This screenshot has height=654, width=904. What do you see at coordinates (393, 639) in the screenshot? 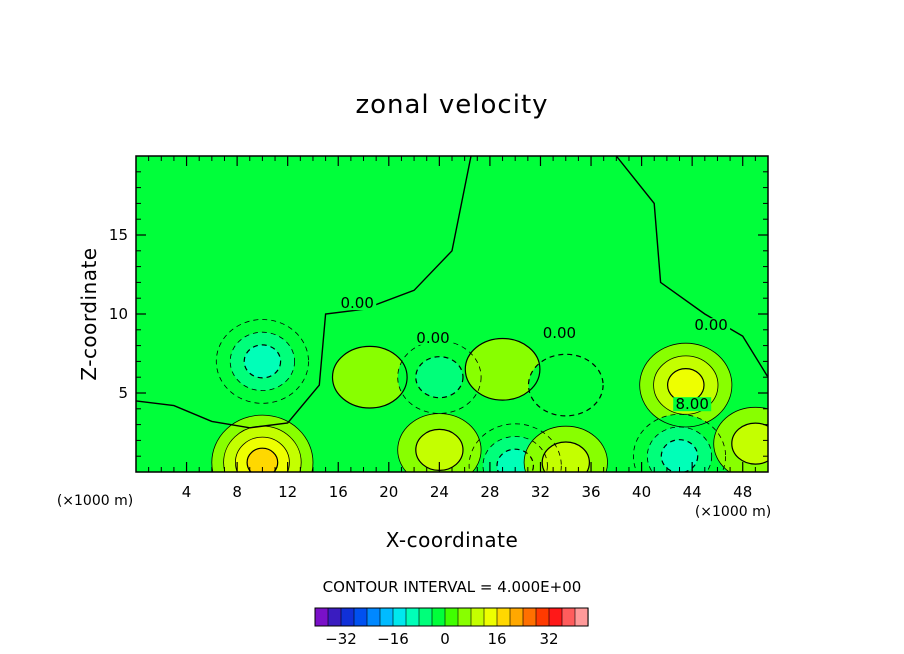
I see `colorbar-tick-label: −16` at bounding box center [393, 639].